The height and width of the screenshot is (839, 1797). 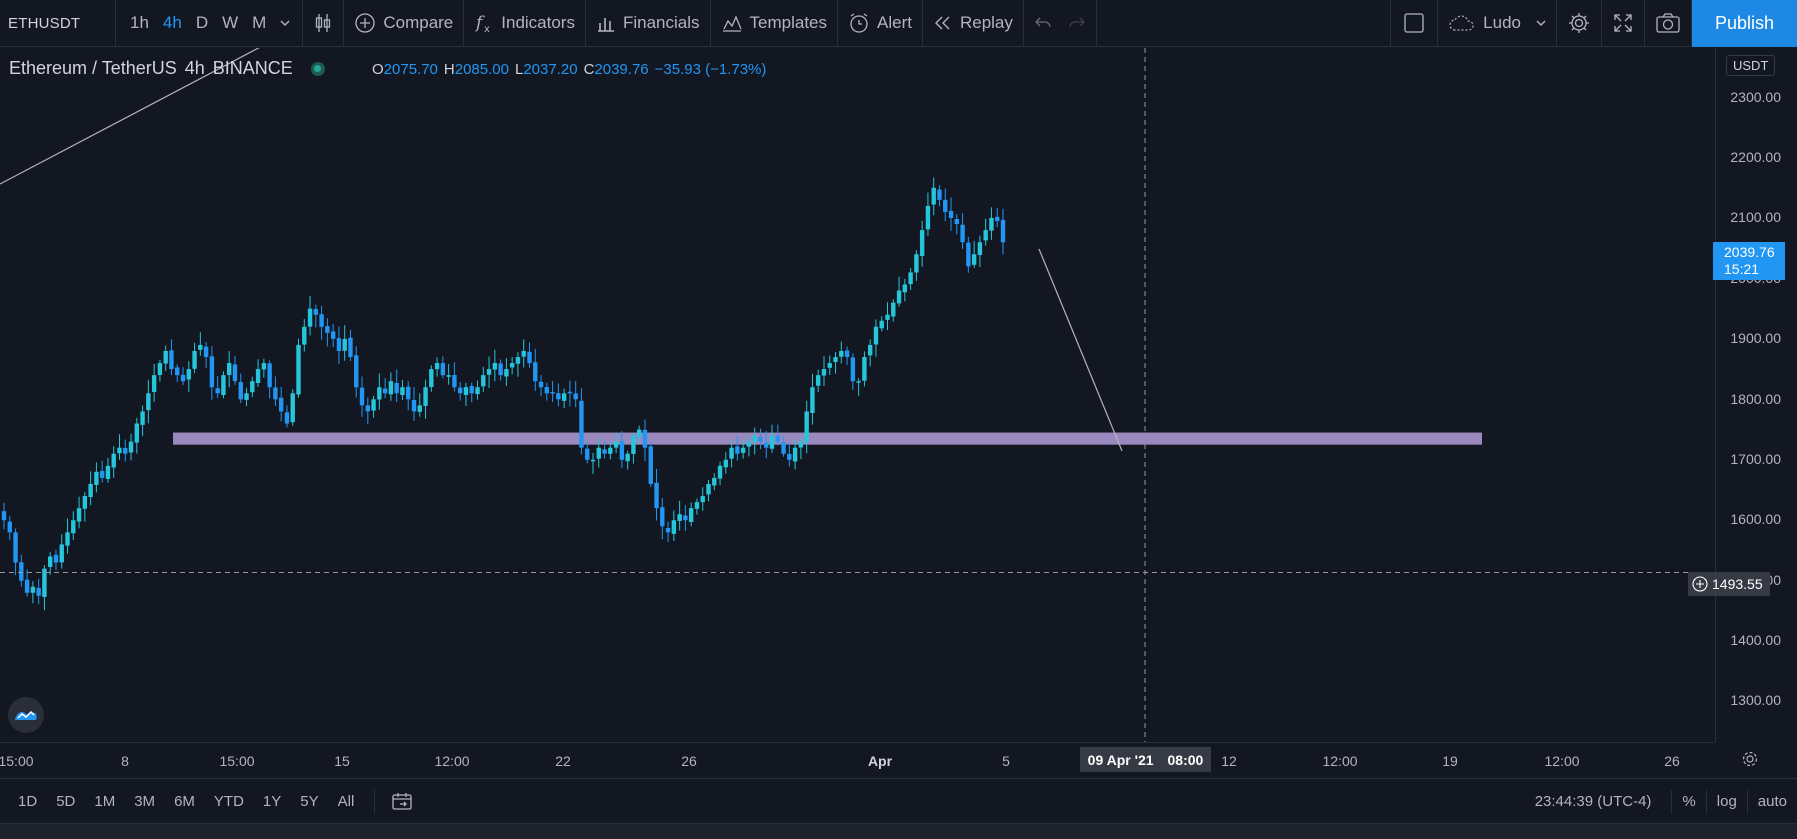 I want to click on tradingview-logo, so click(x=26, y=715).